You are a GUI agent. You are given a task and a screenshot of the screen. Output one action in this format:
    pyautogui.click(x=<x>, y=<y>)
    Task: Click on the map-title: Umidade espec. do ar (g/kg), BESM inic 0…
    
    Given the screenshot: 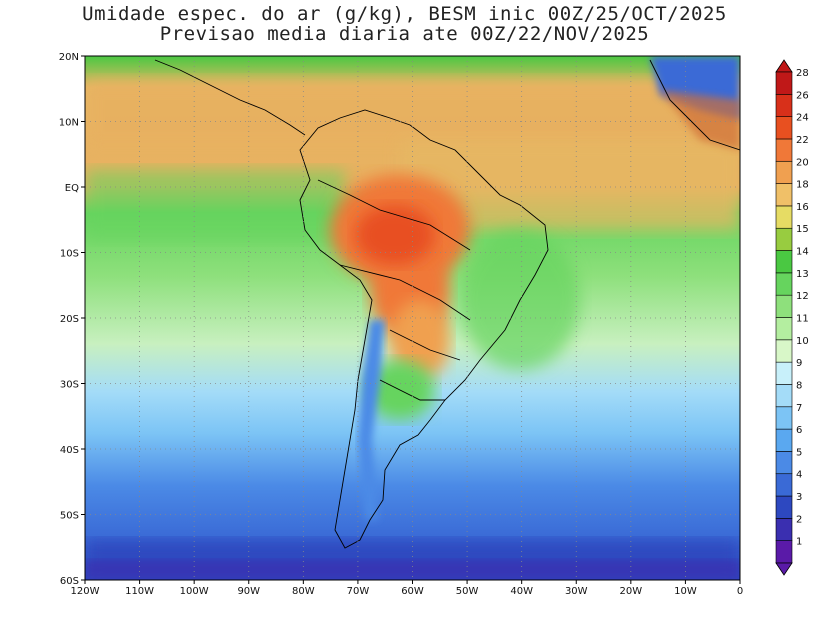 What is the action you would take?
    pyautogui.click(x=404, y=14)
    